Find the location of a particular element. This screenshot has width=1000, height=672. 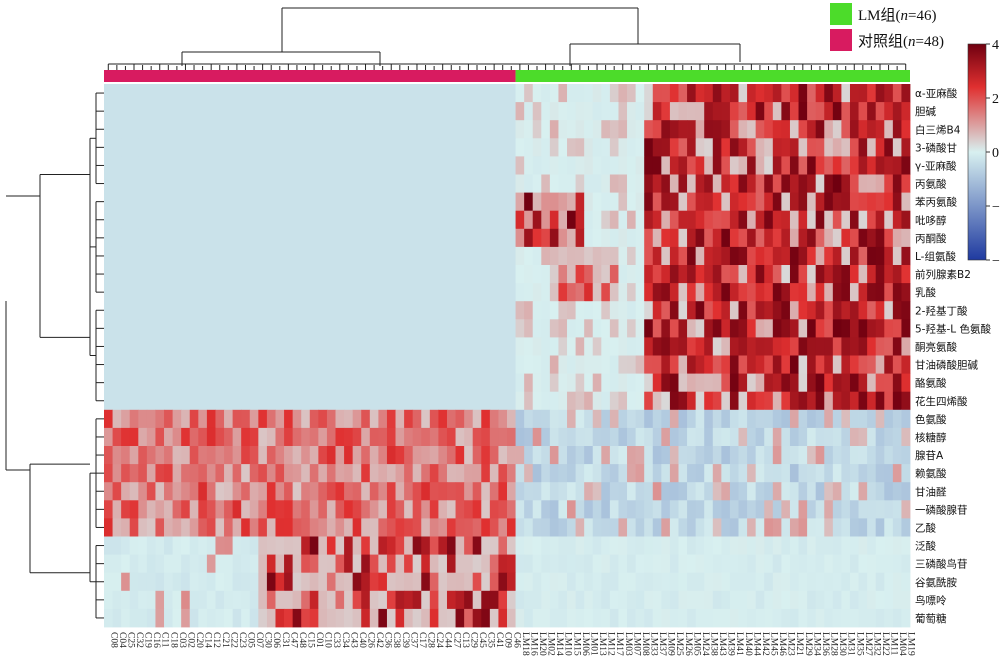

color-scale-gradient is located at coordinates (977, 152).